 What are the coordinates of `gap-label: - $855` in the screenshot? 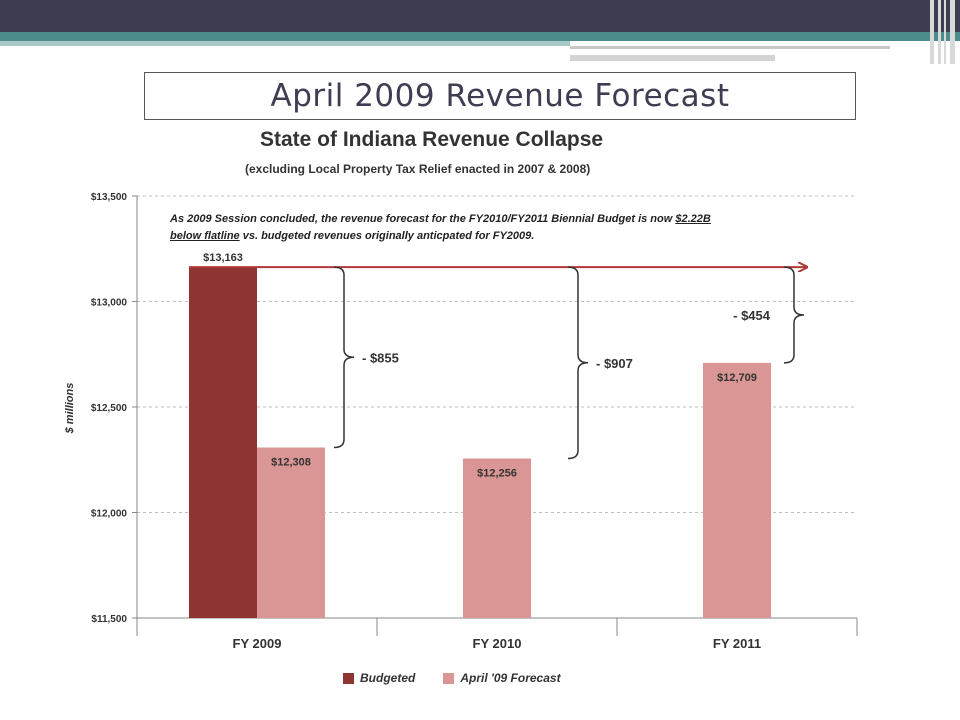 It's located at (380, 357).